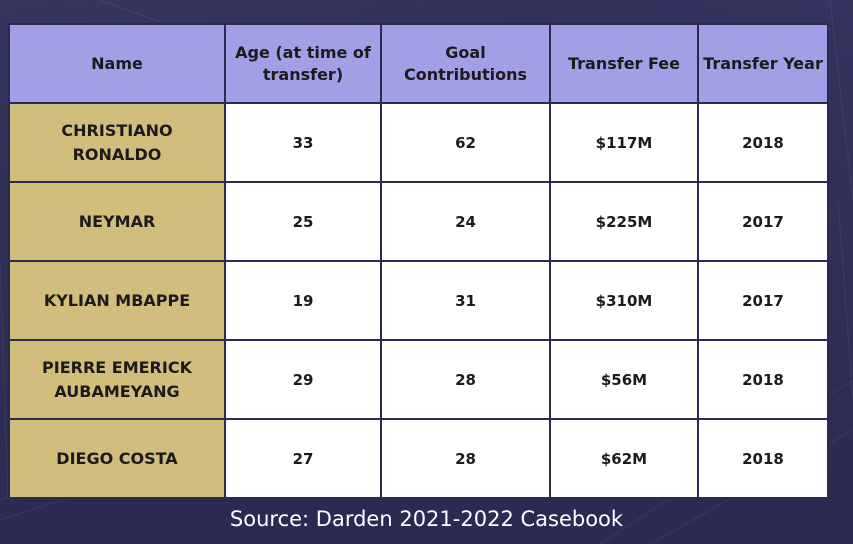  I want to click on header-age: Age (at time of transfer), so click(303, 63).